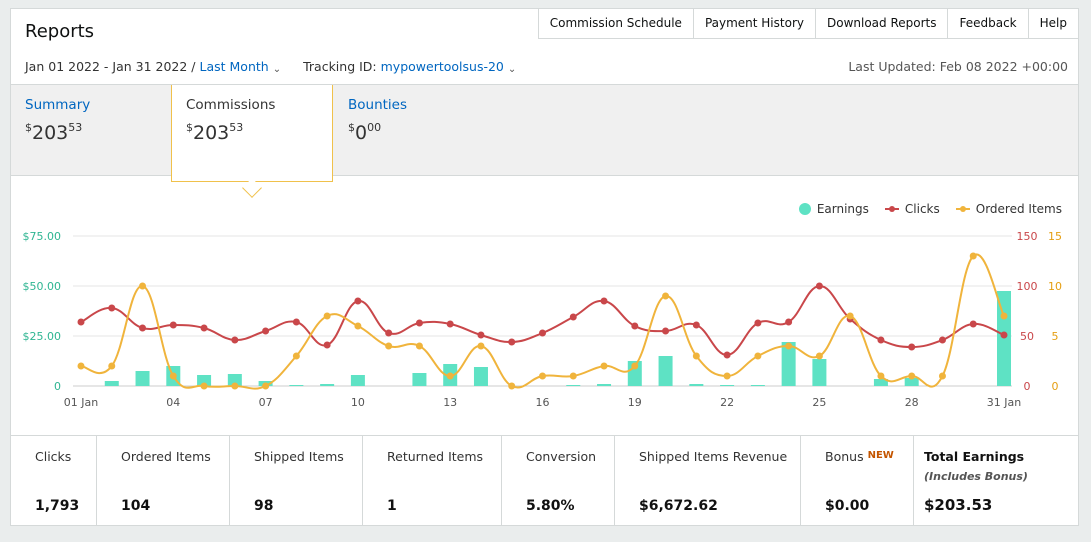  I want to click on stat-total-earnings: Total Earnings (Includes Bonus) $203.53, so click(996, 481).